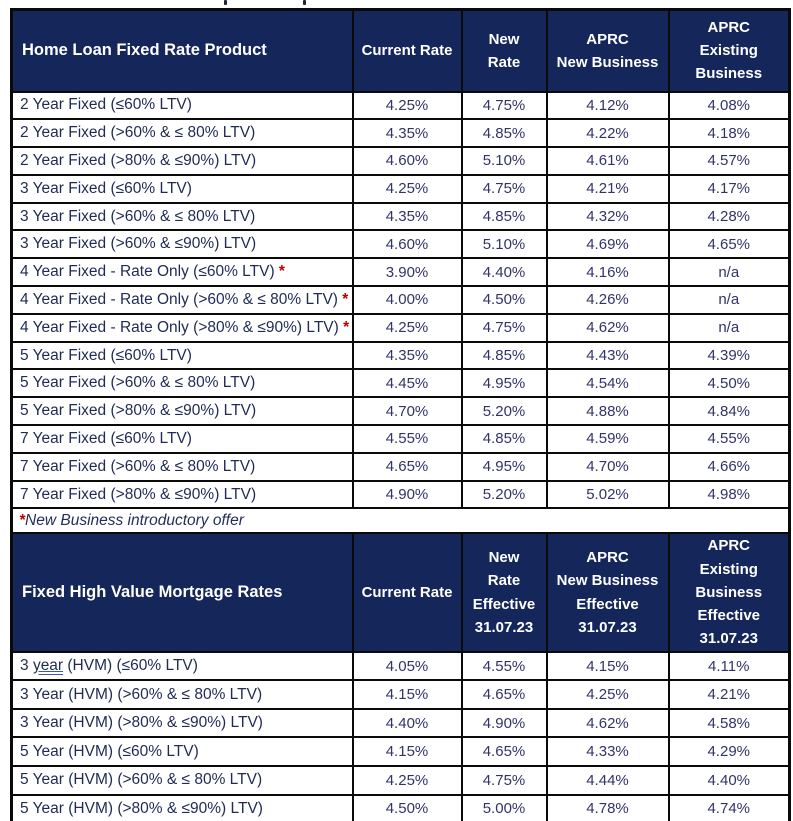 This screenshot has height=821, width=793. Describe the element at coordinates (138, 133) in the screenshot. I see `product-label: 2 Year Fixed (>60% & ≤ 80% LTV)` at that location.